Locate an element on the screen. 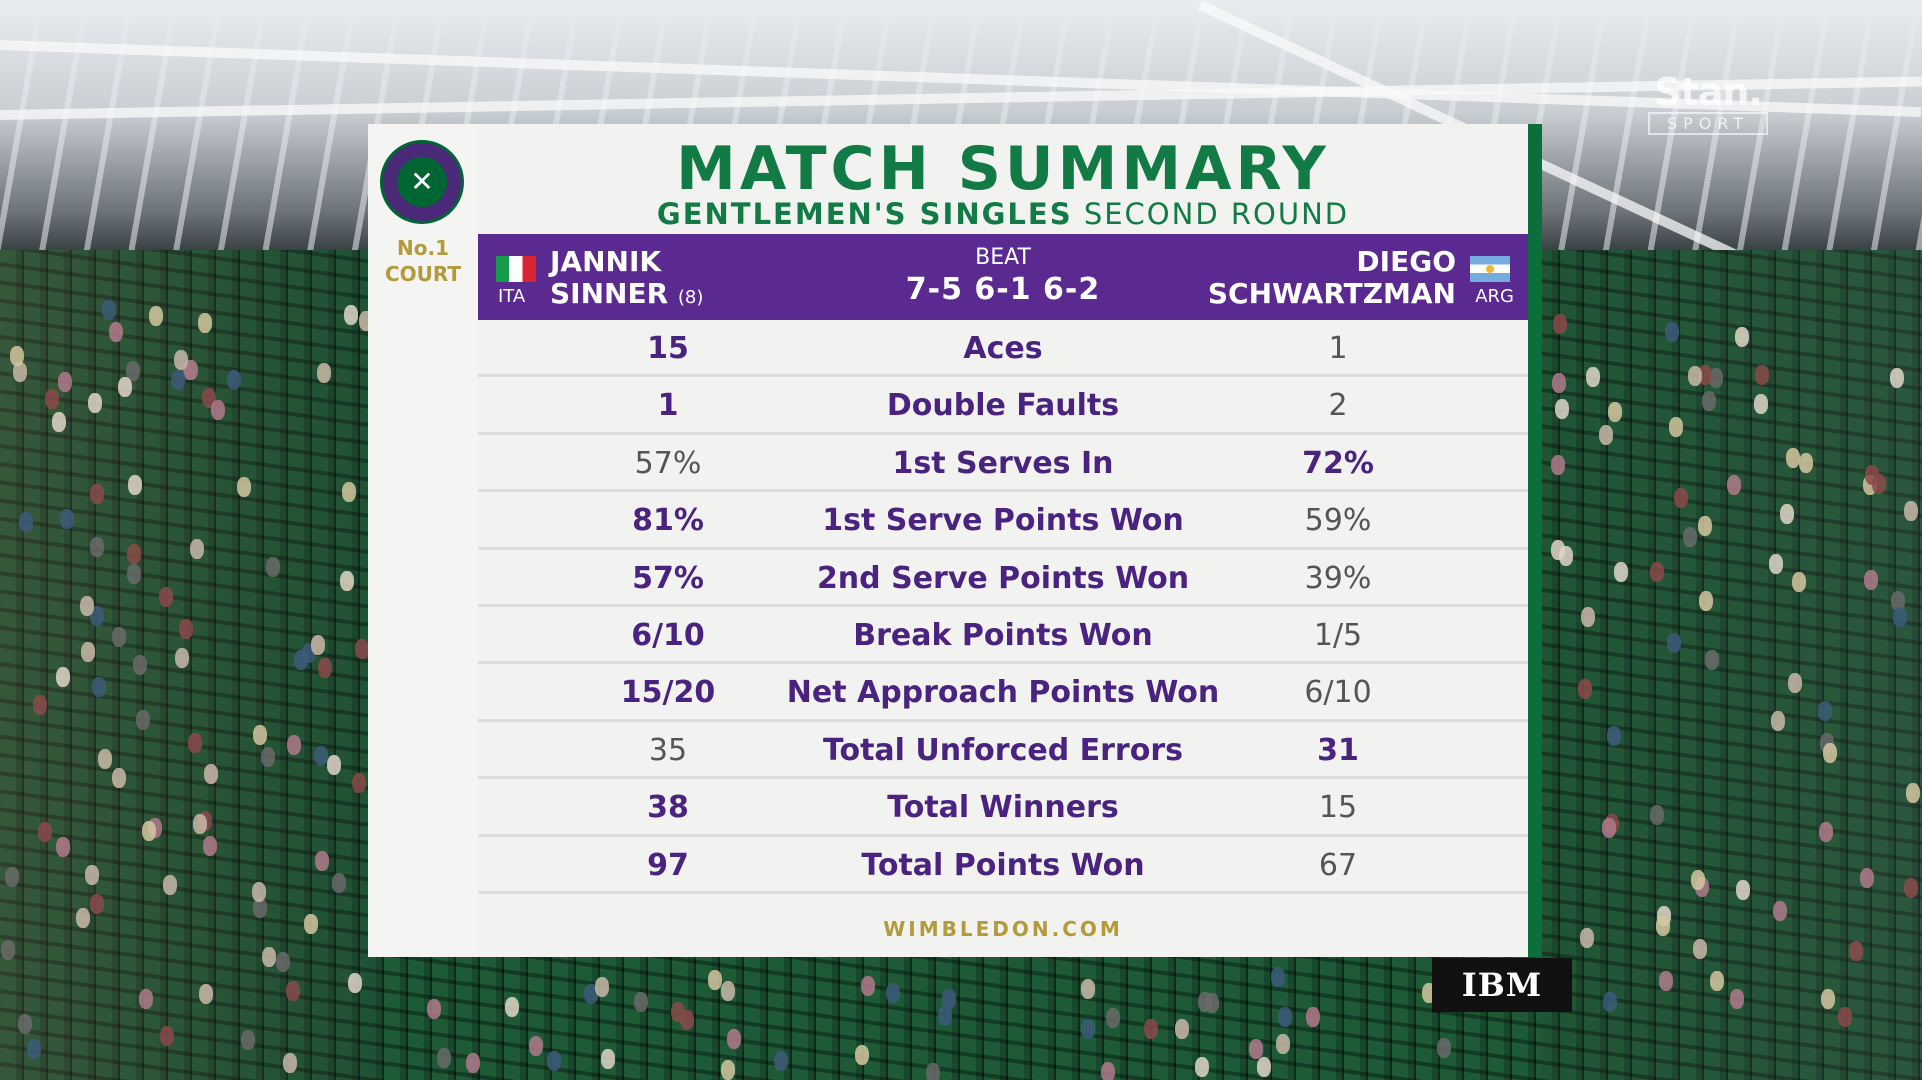 The width and height of the screenshot is (1922, 1080). stat-row: 57% 2nd Serve Points Won 39% is located at coordinates (1003, 578).